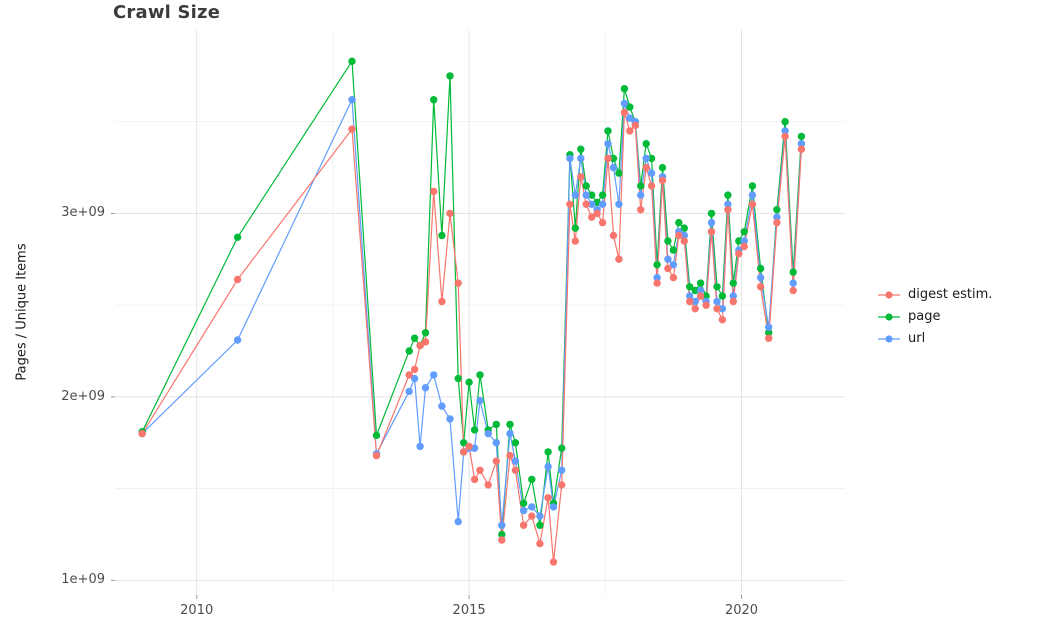 The height and width of the screenshot is (639, 1059). I want to click on x-tick-label: 2010, so click(197, 610).